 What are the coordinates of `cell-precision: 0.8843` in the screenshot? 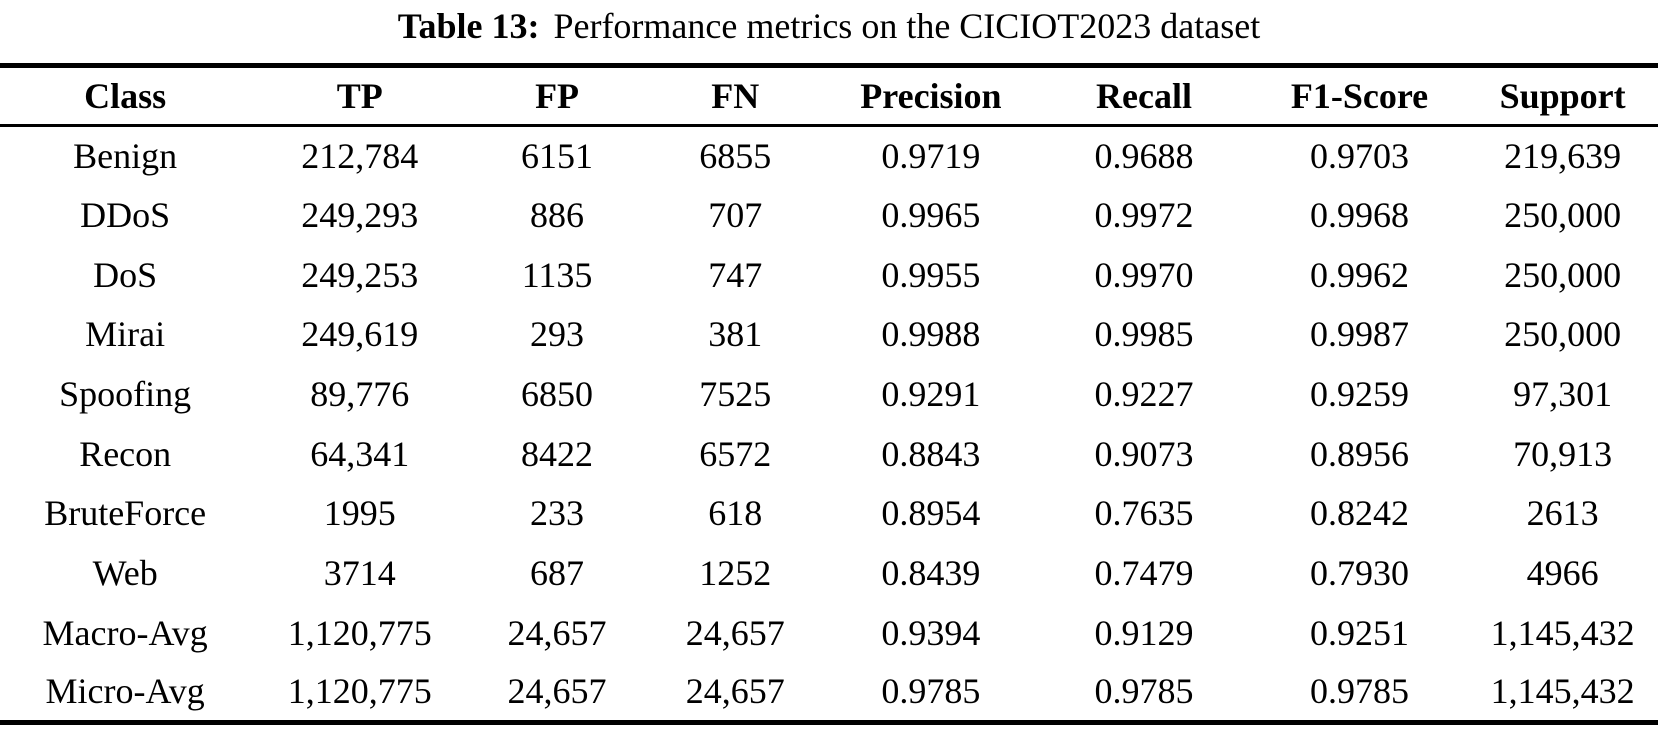 It's located at (931, 453).